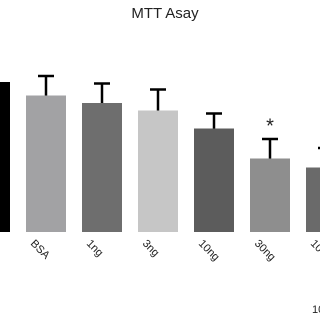  Describe the element at coordinates (94, 248) in the screenshot. I see `x-tick-label: 1ng` at that location.